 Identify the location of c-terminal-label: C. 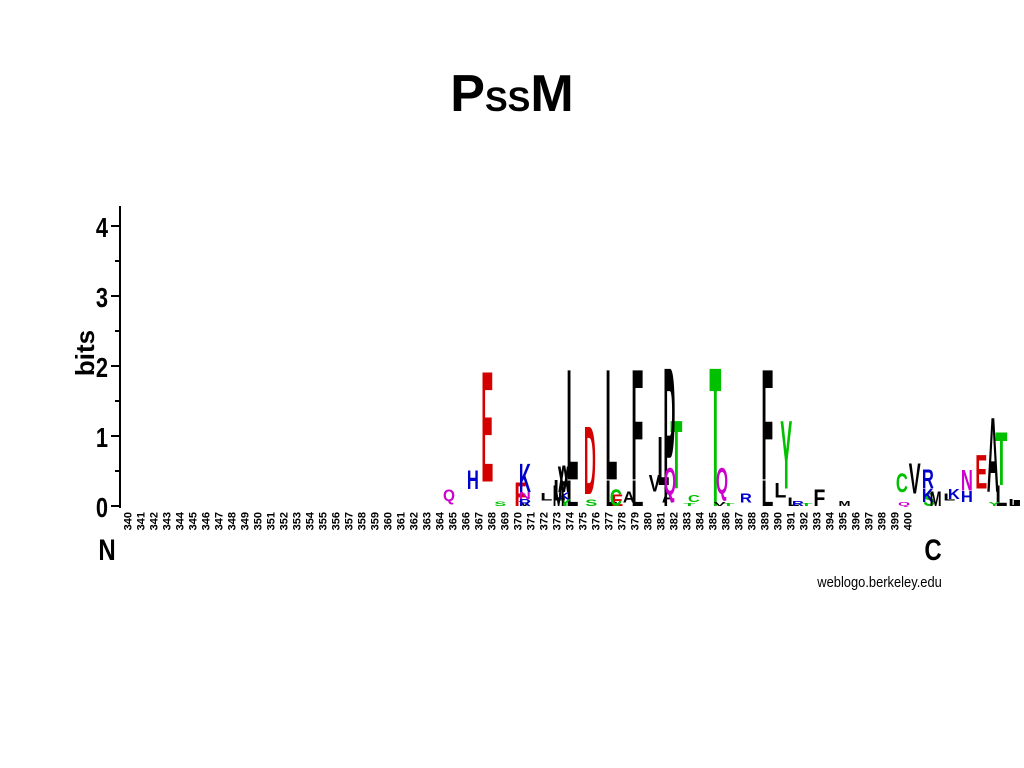
(932, 549).